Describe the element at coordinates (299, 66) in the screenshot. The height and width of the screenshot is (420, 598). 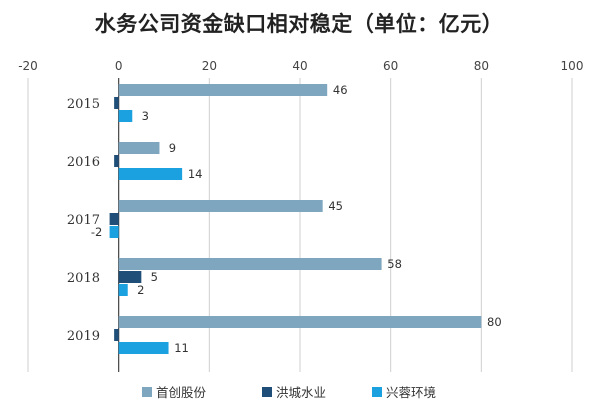
I see `x-tick-label: 40` at that location.